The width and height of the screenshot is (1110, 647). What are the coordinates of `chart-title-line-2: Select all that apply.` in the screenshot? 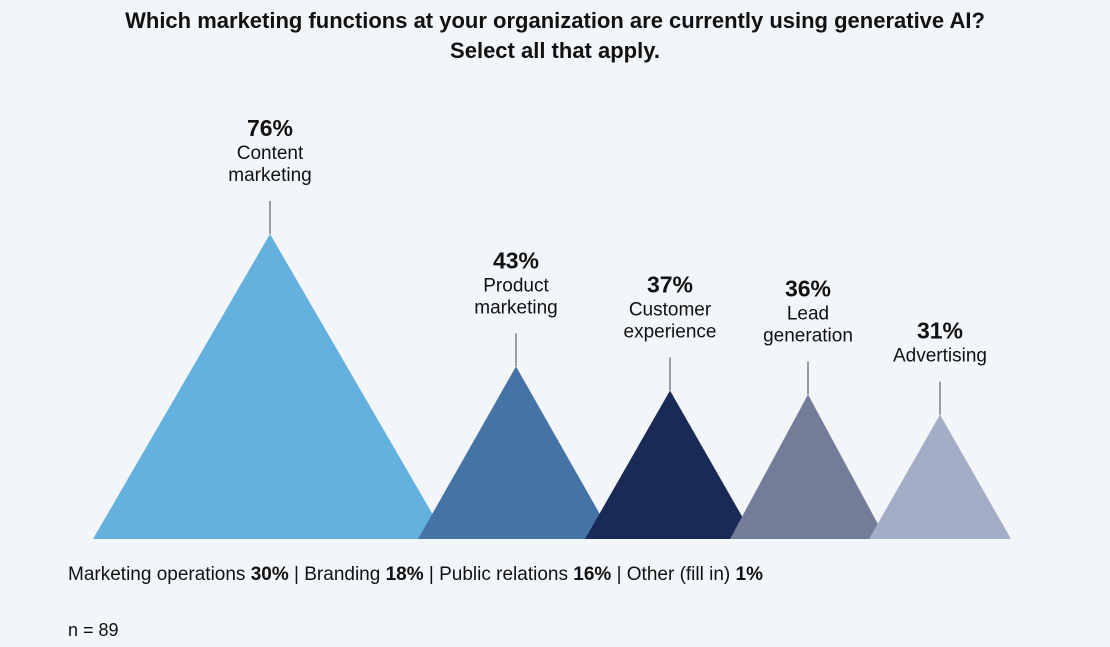 It's located at (555, 50).